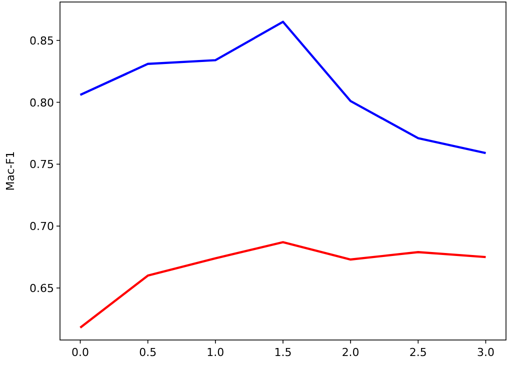 This screenshot has width=516, height=366. What do you see at coordinates (42, 41) in the screenshot?
I see `y-tick-label: 0.85` at bounding box center [42, 41].